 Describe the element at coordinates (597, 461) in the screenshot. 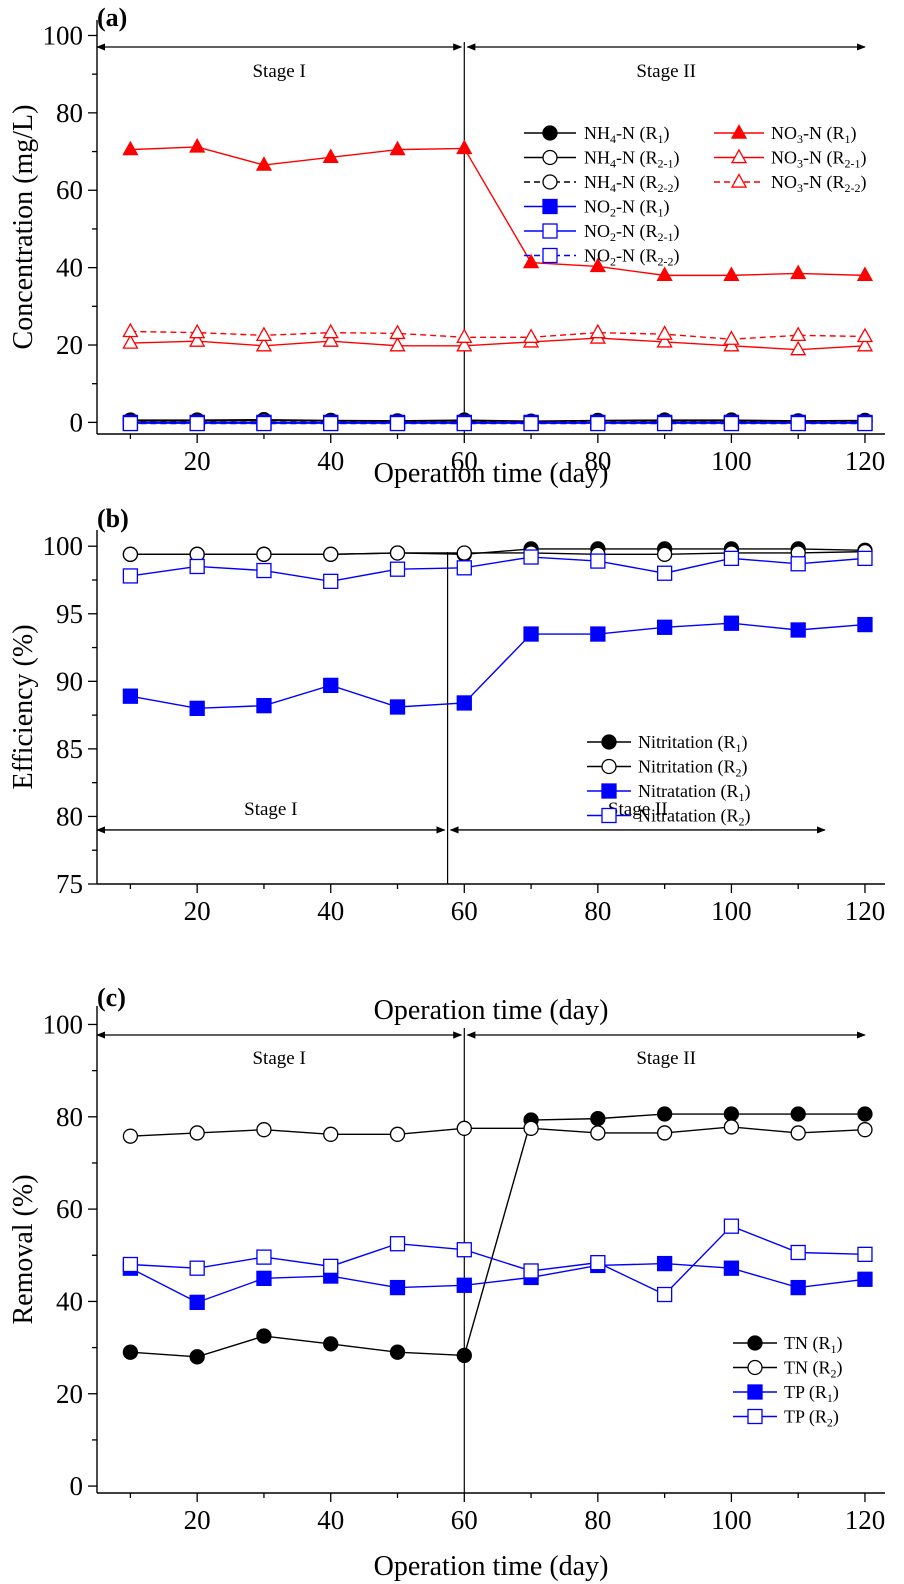

I see `x-tick-label: 80` at that location.